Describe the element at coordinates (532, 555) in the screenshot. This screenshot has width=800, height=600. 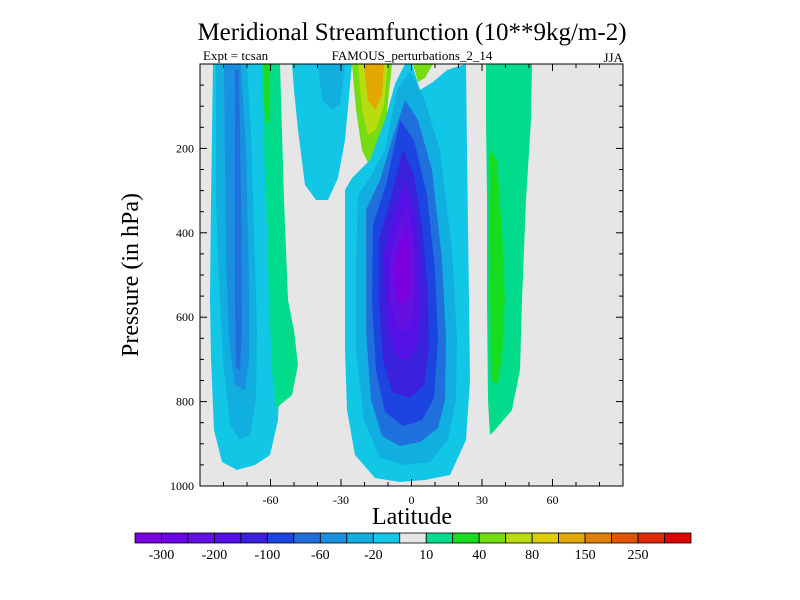
I see `colorbar-label: 80` at that location.